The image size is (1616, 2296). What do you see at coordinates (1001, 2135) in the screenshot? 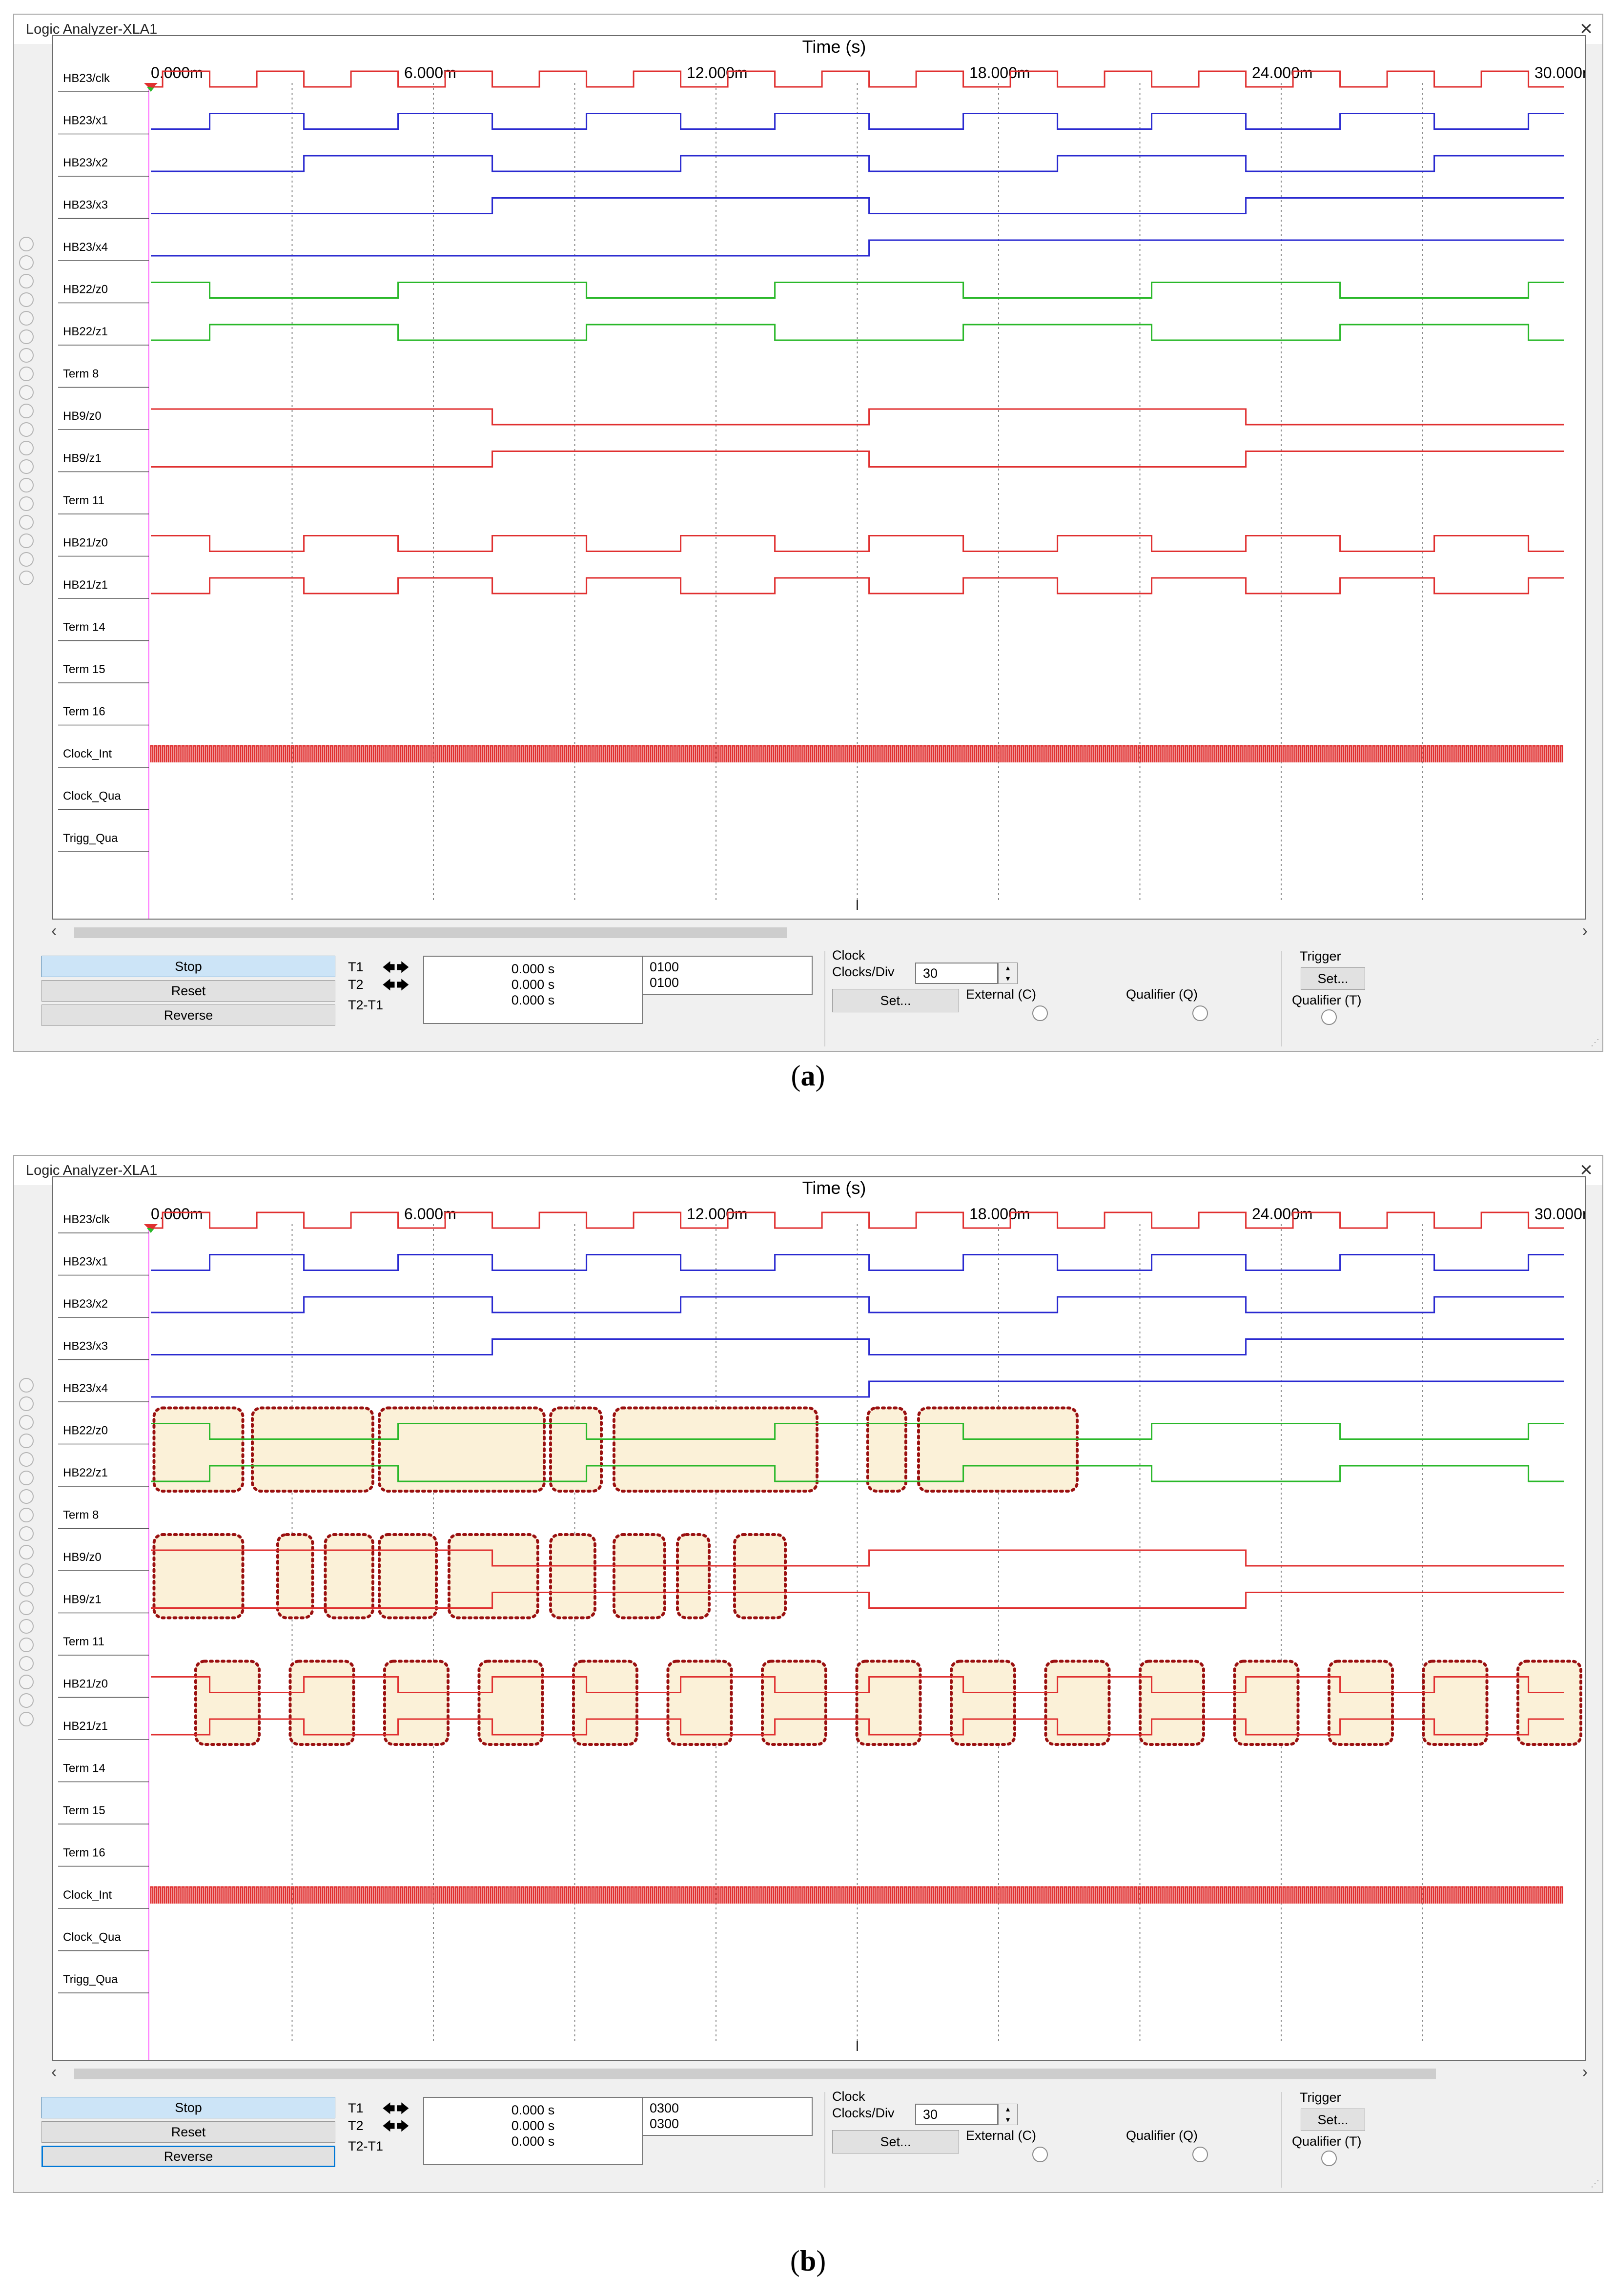
I see `external-label: External (C)` at bounding box center [1001, 2135].